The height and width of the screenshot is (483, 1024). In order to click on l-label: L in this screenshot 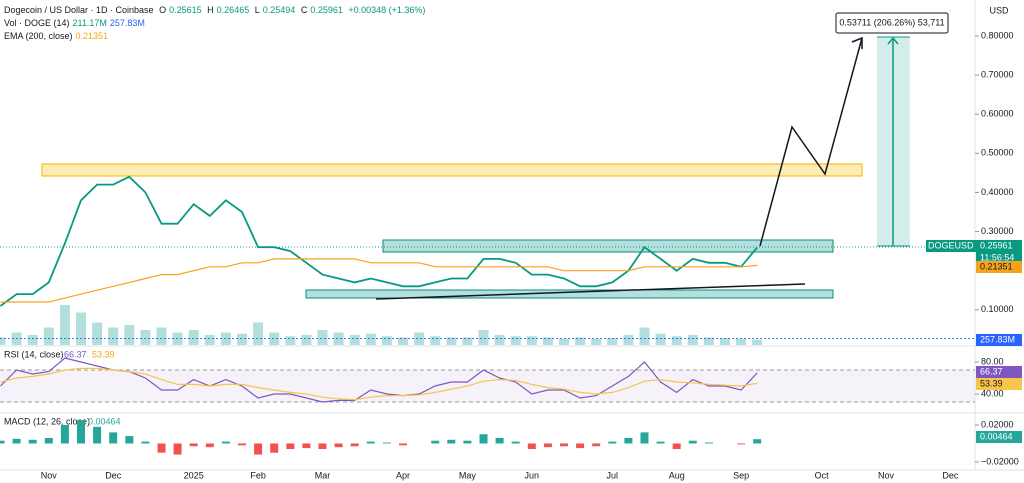, I will do `click(257, 10)`.